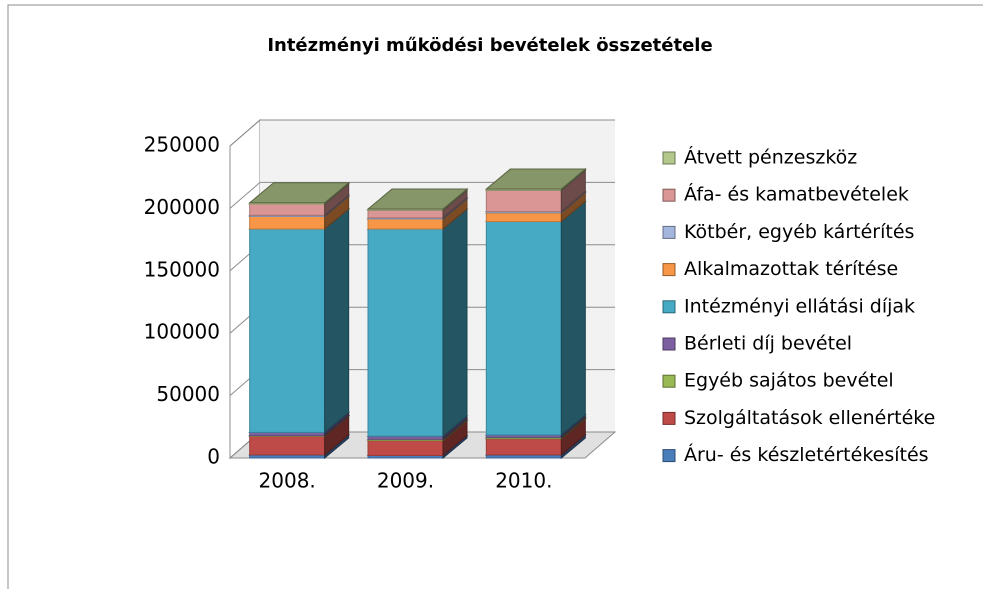 The image size is (983, 589). I want to click on legend-label: Átvett pénzeszköz, so click(770, 157).